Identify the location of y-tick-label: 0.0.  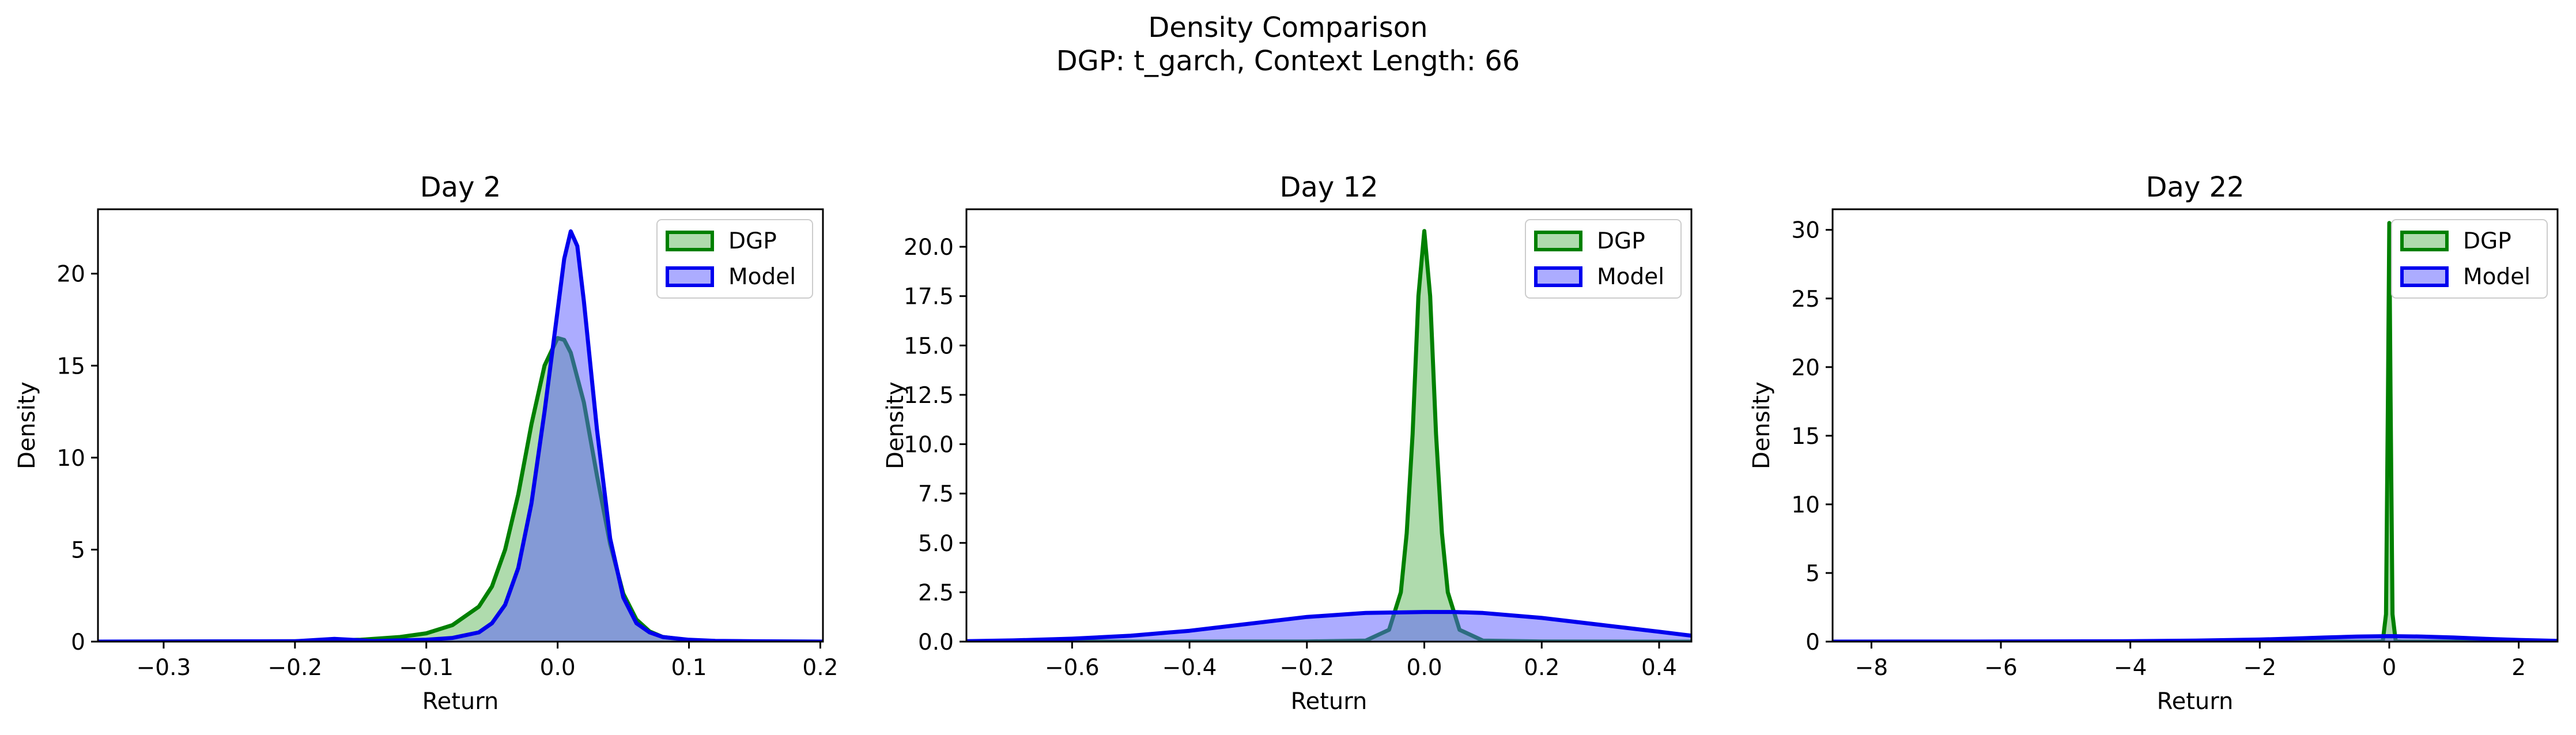
(936, 642).